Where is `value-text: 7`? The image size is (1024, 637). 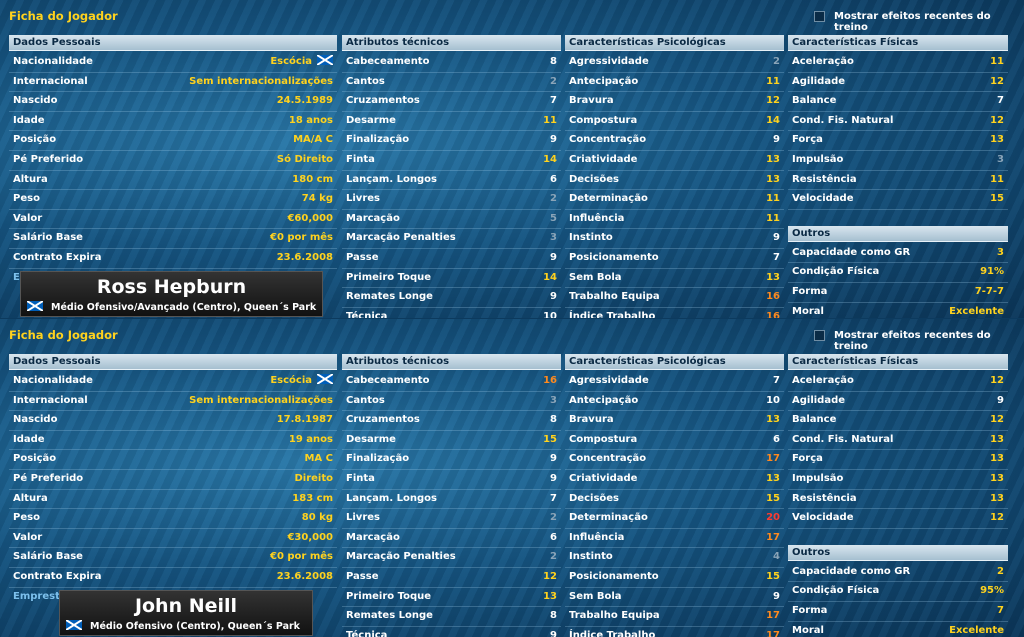 value-text: 7 is located at coordinates (553, 101).